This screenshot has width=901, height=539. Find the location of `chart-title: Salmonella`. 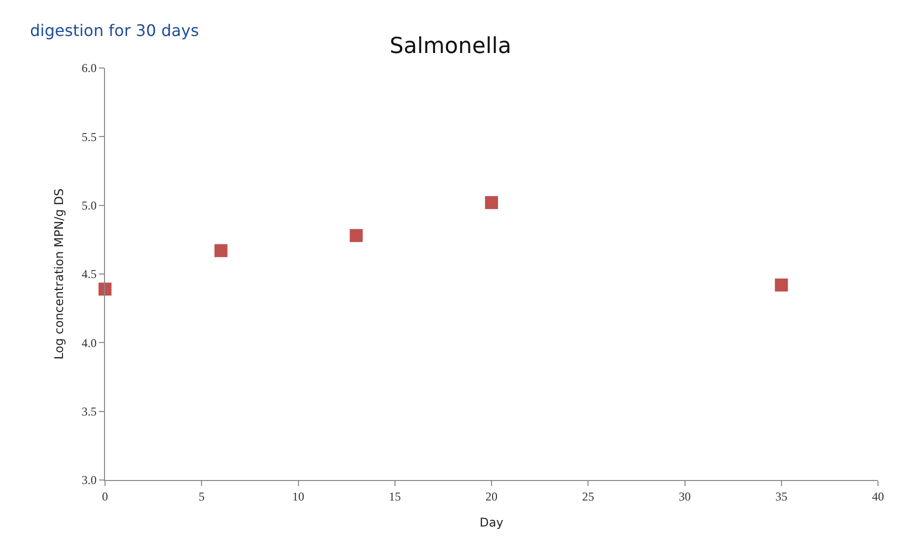

chart-title: Salmonella is located at coordinates (451, 47).